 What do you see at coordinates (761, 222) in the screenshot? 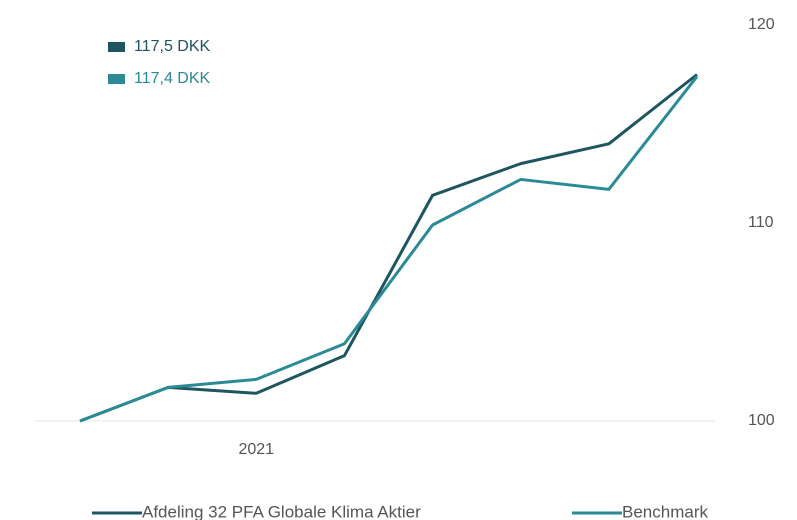
I see `y-tick-label: 110` at bounding box center [761, 222].